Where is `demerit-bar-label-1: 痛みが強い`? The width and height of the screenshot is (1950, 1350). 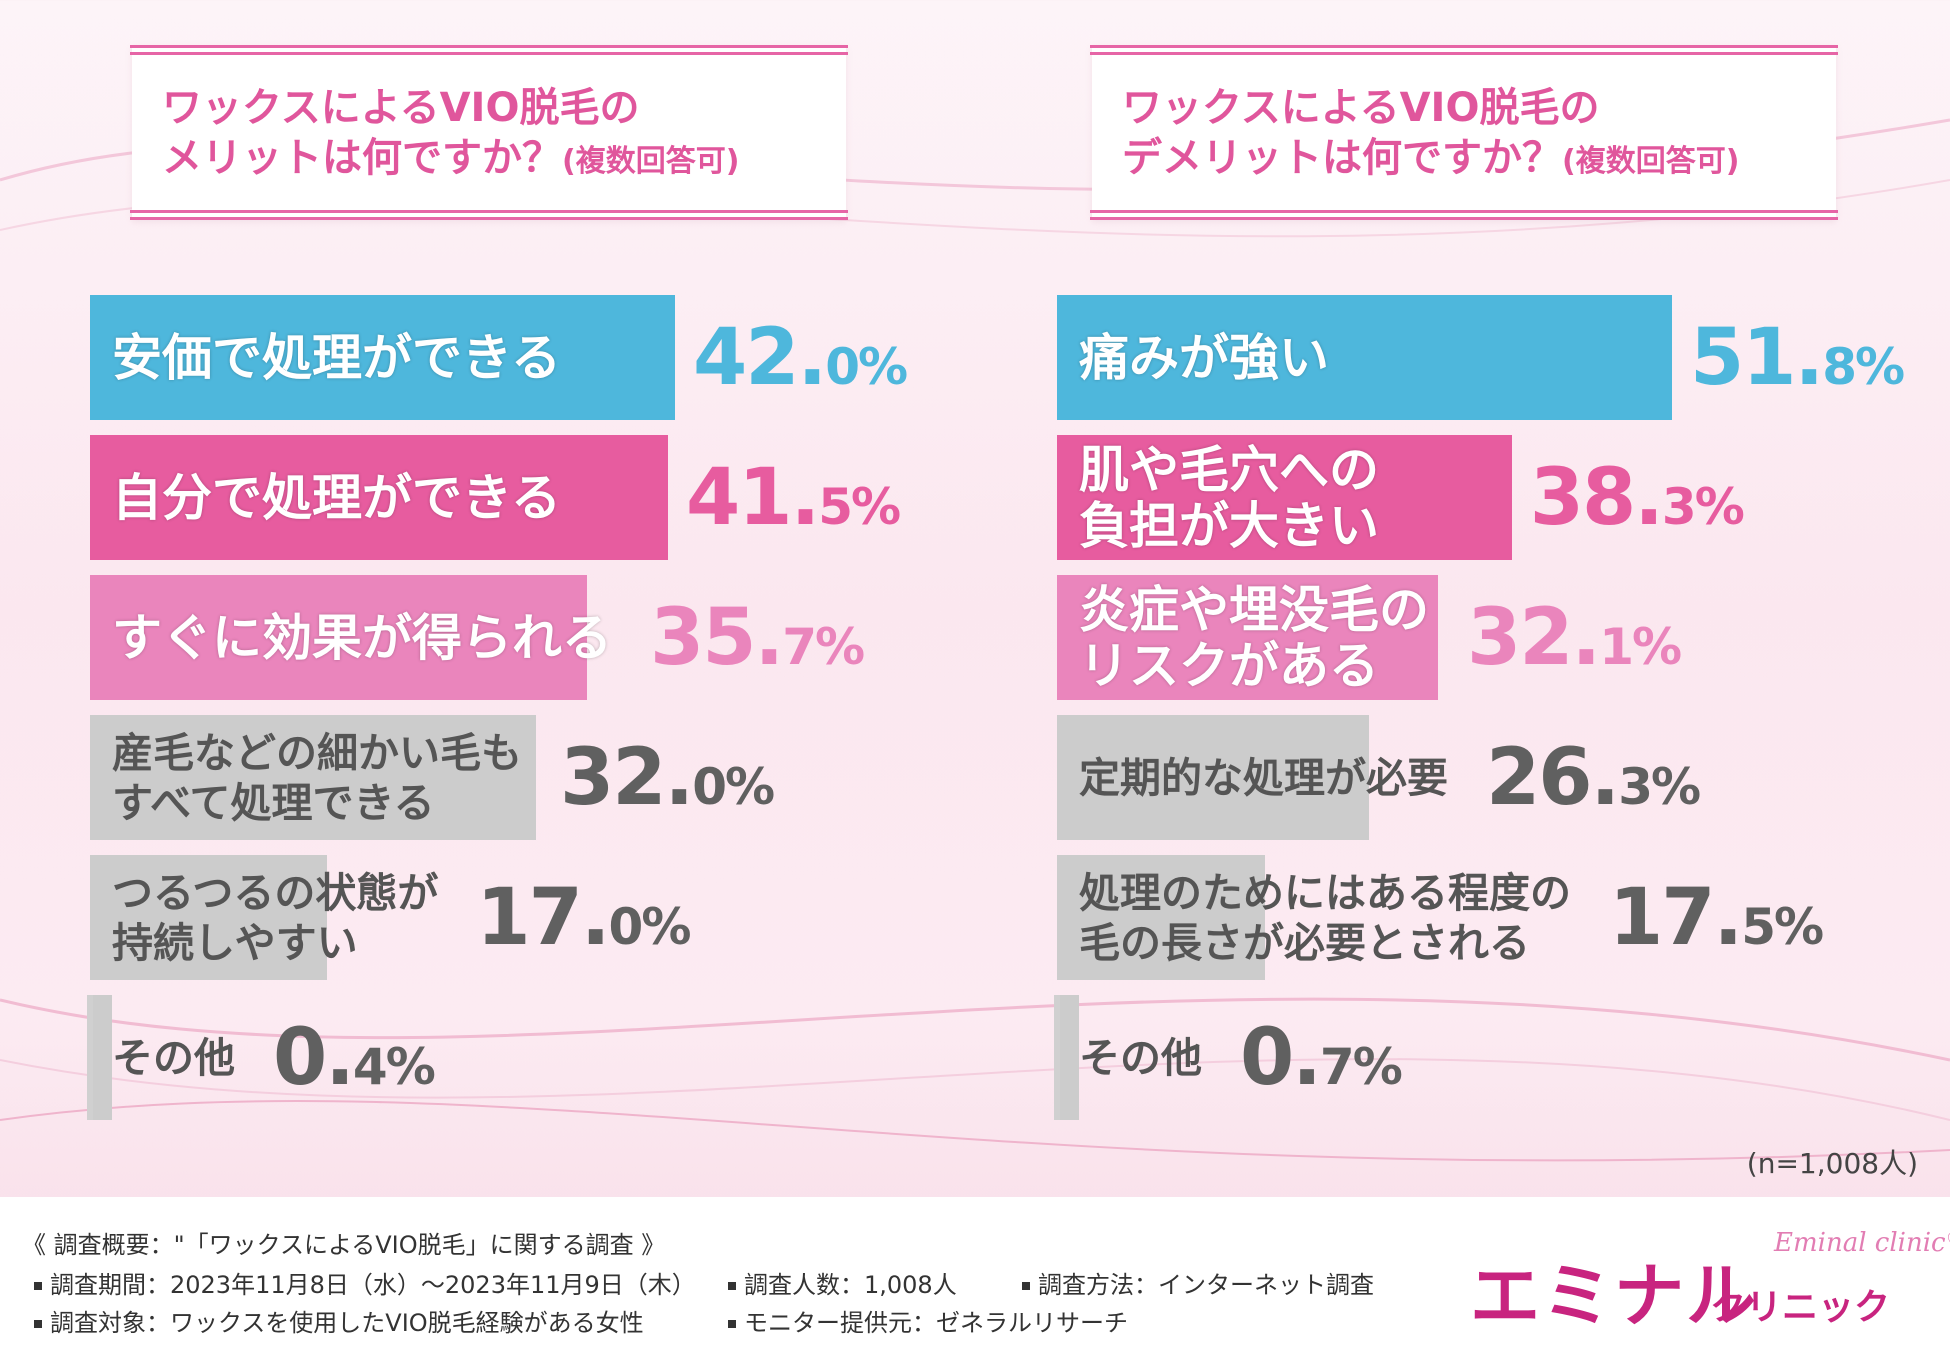 demerit-bar-label-1: 痛みが強い is located at coordinates (1204, 358).